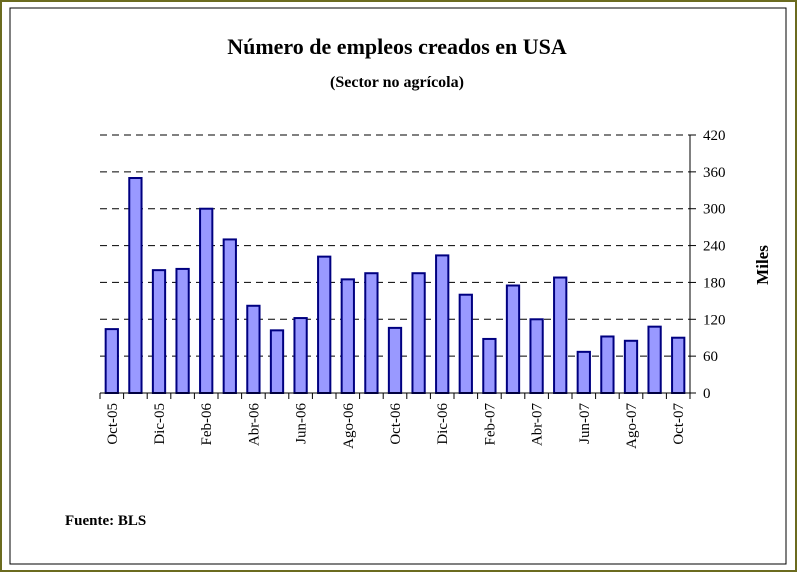 The width and height of the screenshot is (797, 572). I want to click on source-note: Fuente: BLS, so click(105, 521).